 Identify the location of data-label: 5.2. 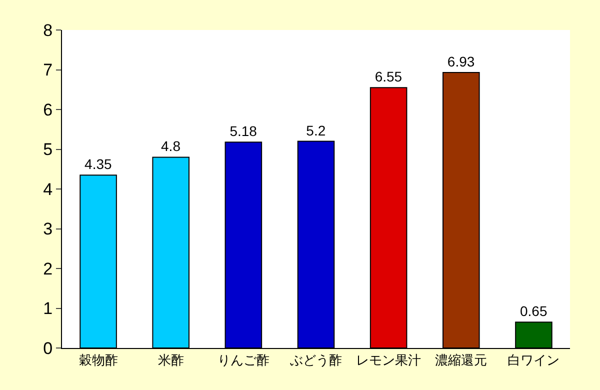
(316, 130).